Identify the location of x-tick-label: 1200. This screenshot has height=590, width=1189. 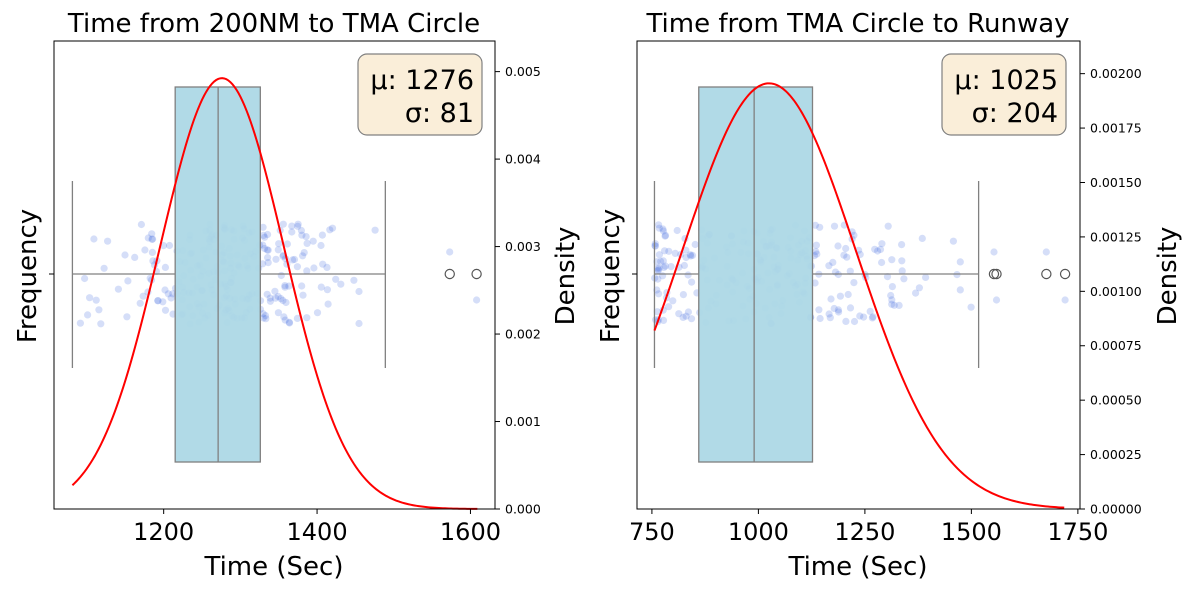
(163, 532).